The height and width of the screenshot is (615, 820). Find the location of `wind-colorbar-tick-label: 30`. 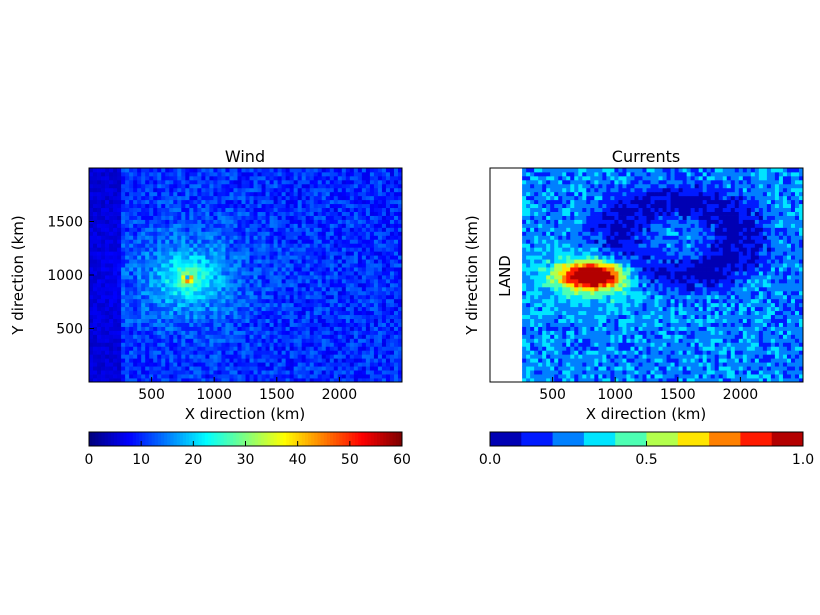

wind-colorbar-tick-label: 30 is located at coordinates (246, 460).